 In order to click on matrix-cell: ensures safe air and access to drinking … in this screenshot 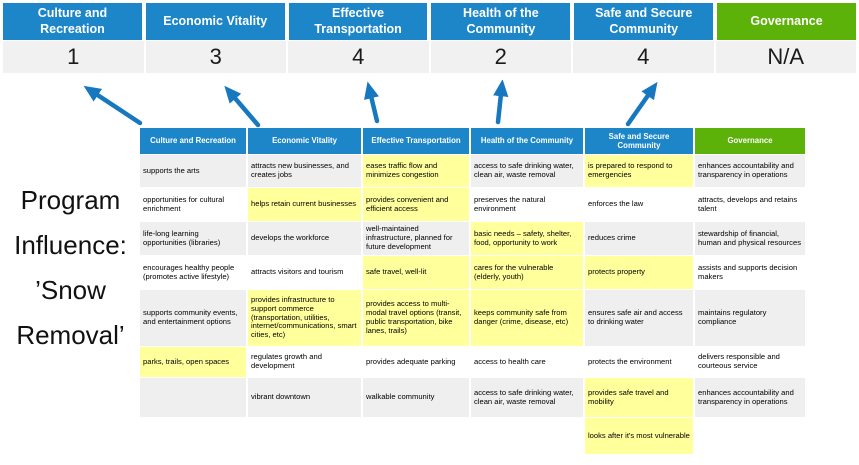, I will do `click(639, 318)`.